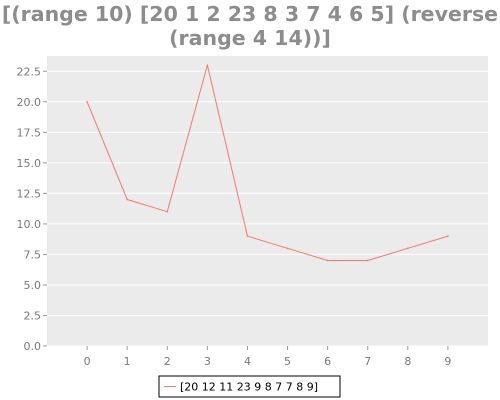  Describe the element at coordinates (407, 361) in the screenshot. I see `x-tick-label: 8` at that location.